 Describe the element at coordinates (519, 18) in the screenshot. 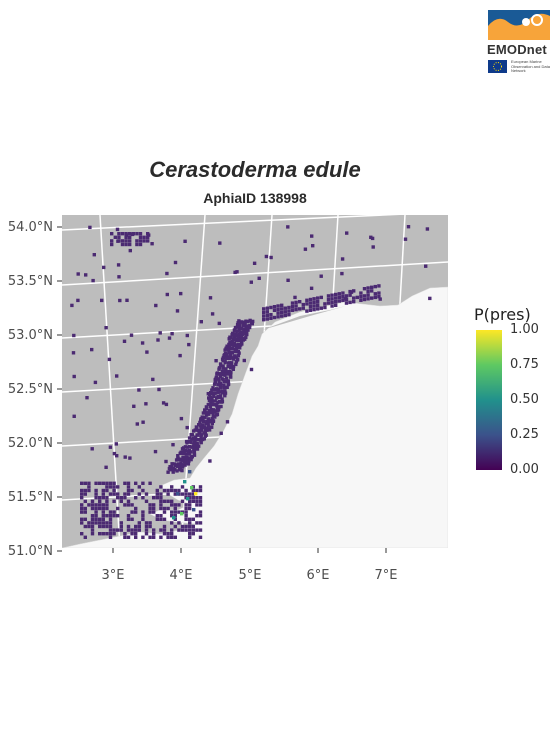

I see `logo-wave` at that location.